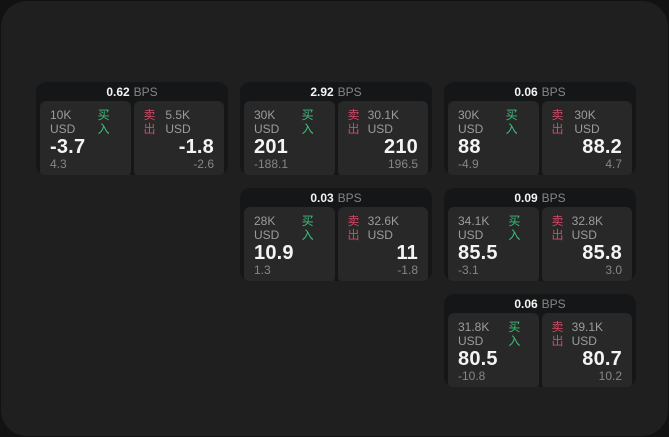 The image size is (669, 437). I want to click on sell-label-row: 卖出 32.6K USD, so click(383, 228).